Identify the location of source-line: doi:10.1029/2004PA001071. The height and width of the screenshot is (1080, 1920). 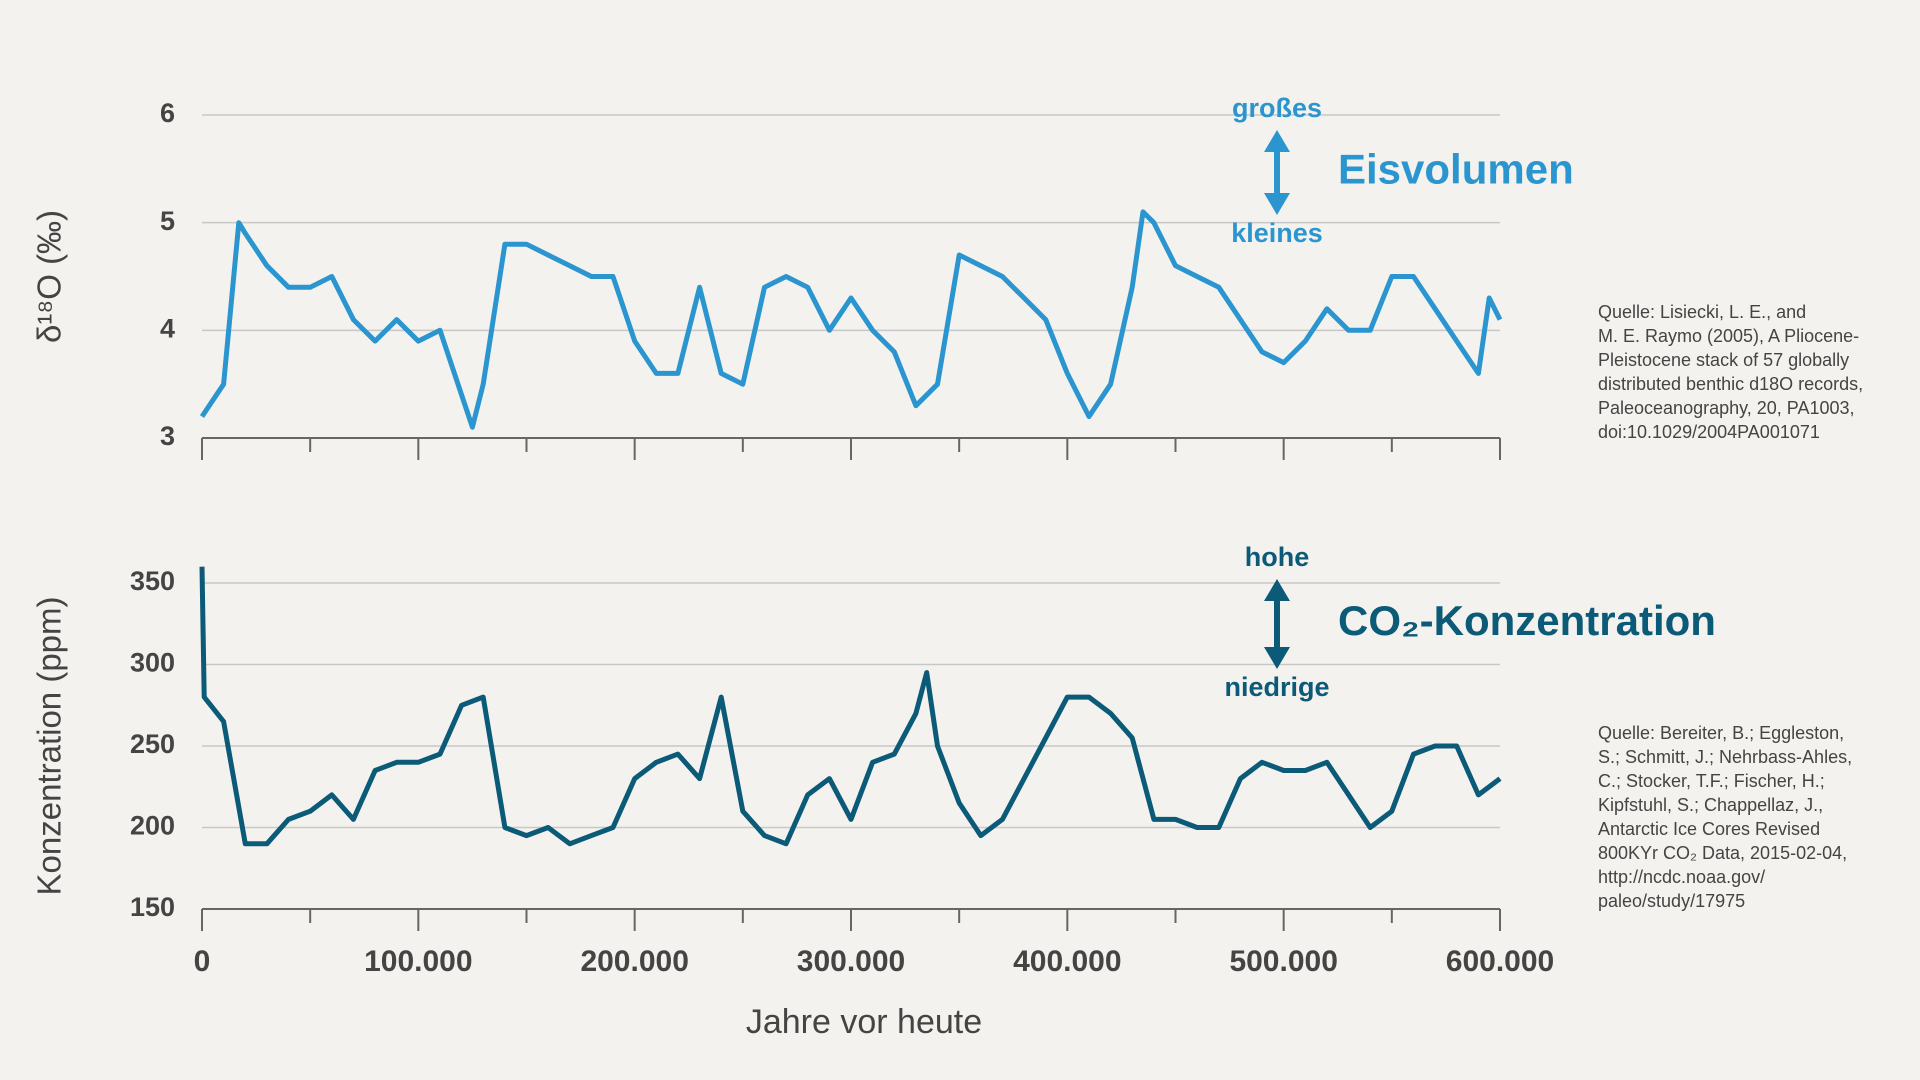
(1709, 432).